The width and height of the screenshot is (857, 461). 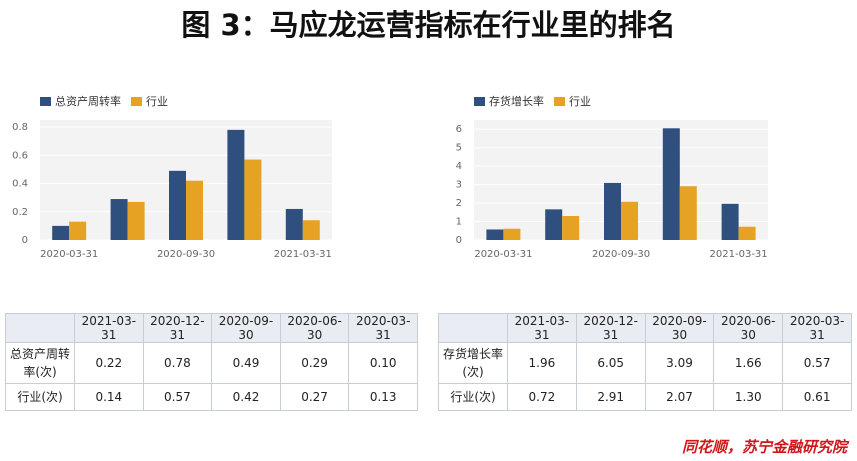 I want to click on table-cell: 0.49, so click(x=246, y=363).